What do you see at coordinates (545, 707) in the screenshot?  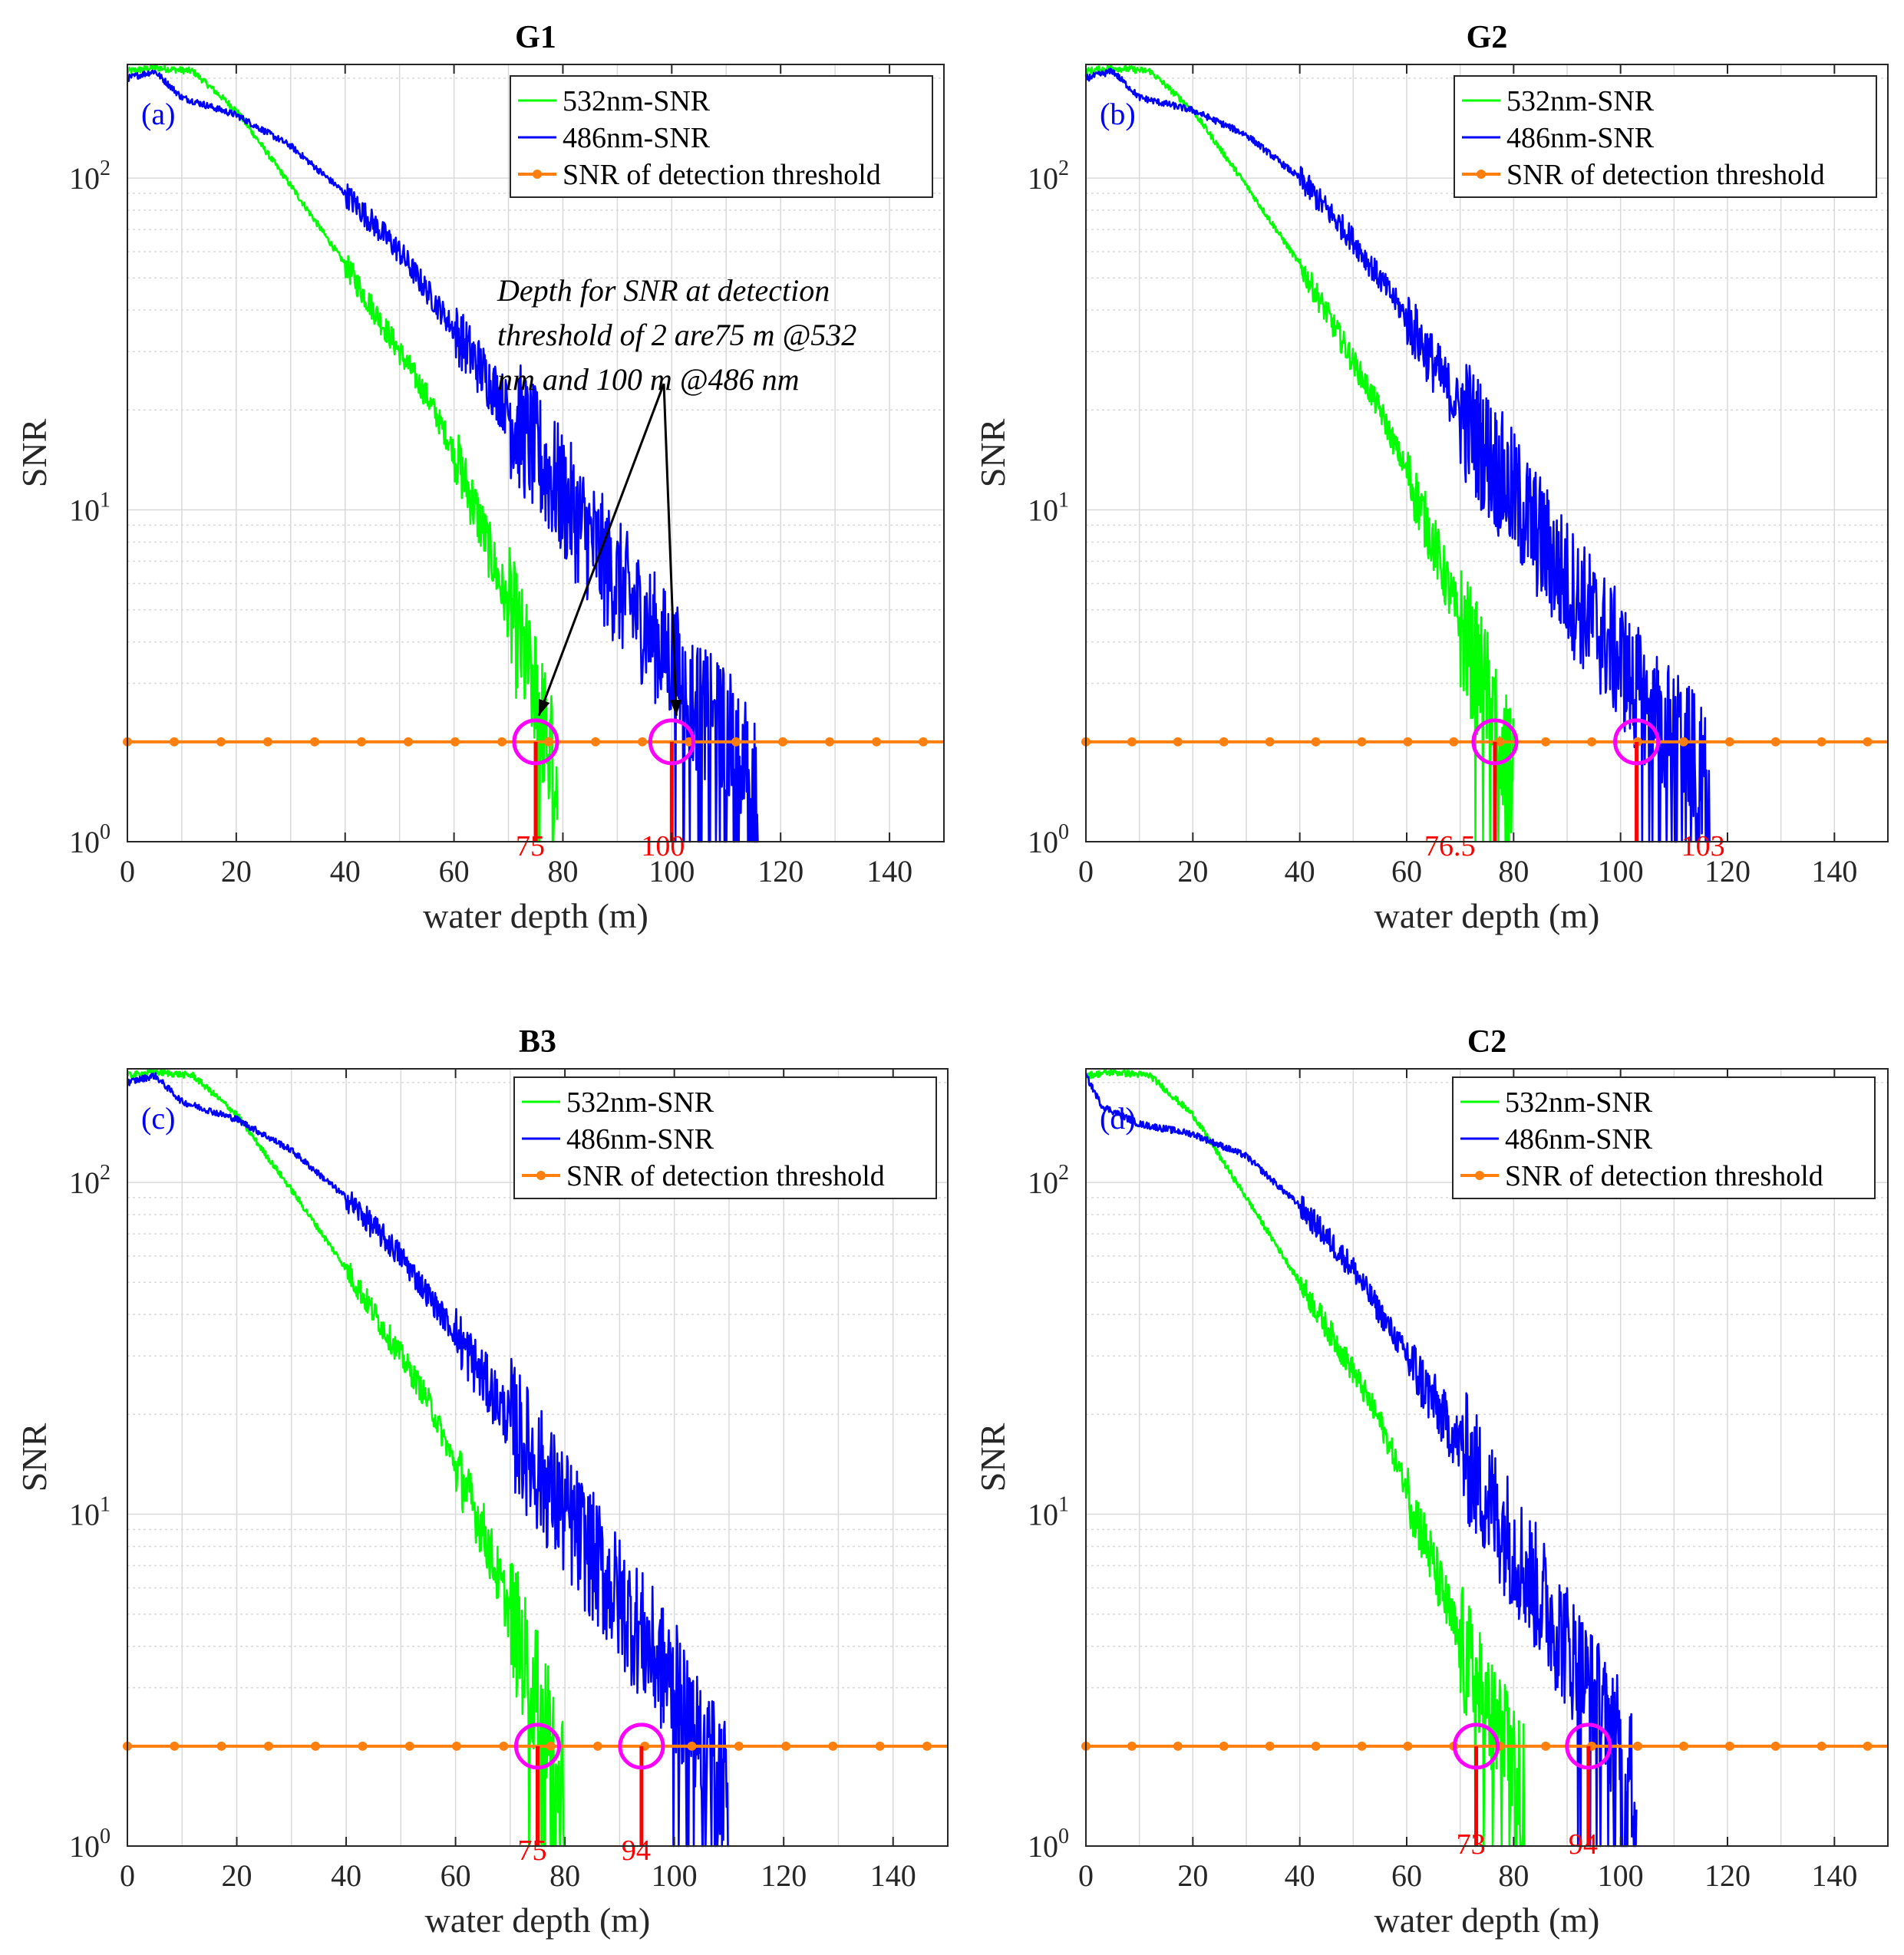 I see `annotation-arrowhead` at bounding box center [545, 707].